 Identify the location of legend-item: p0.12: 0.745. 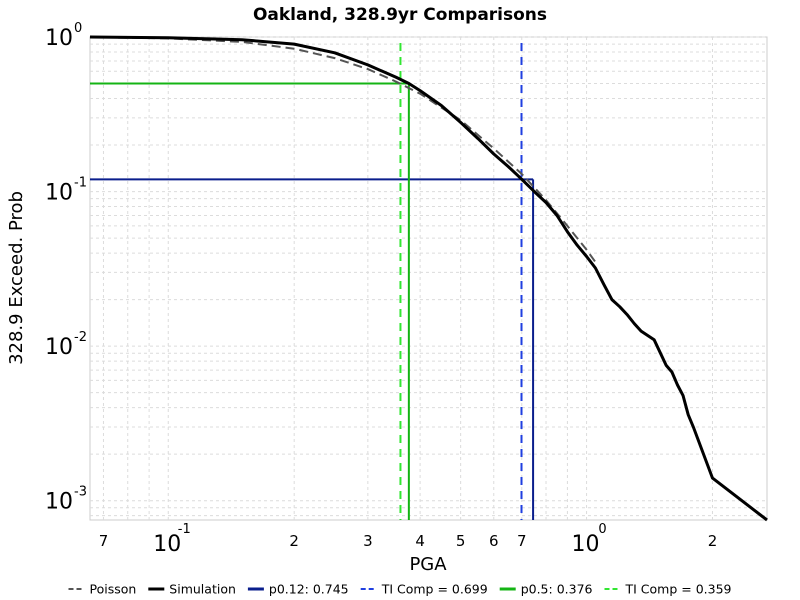
(298, 589).